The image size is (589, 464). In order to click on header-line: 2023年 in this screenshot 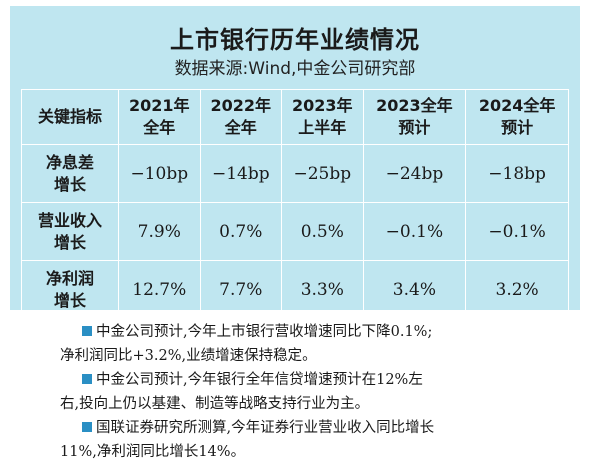, I will do `click(322, 105)`.